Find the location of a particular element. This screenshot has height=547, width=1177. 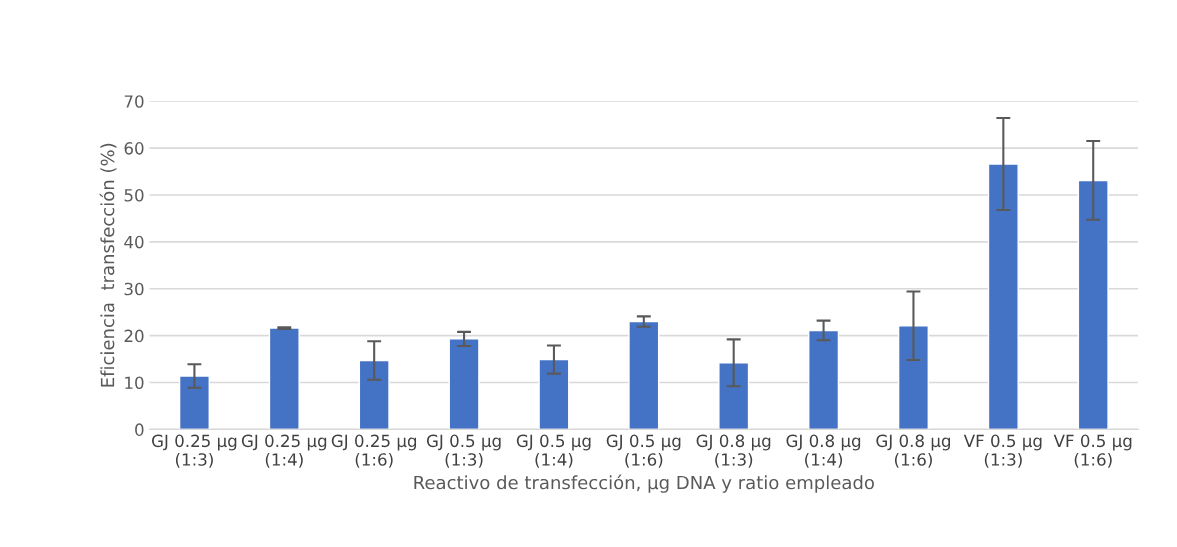

y-tick-label: 30 is located at coordinates (134, 289).